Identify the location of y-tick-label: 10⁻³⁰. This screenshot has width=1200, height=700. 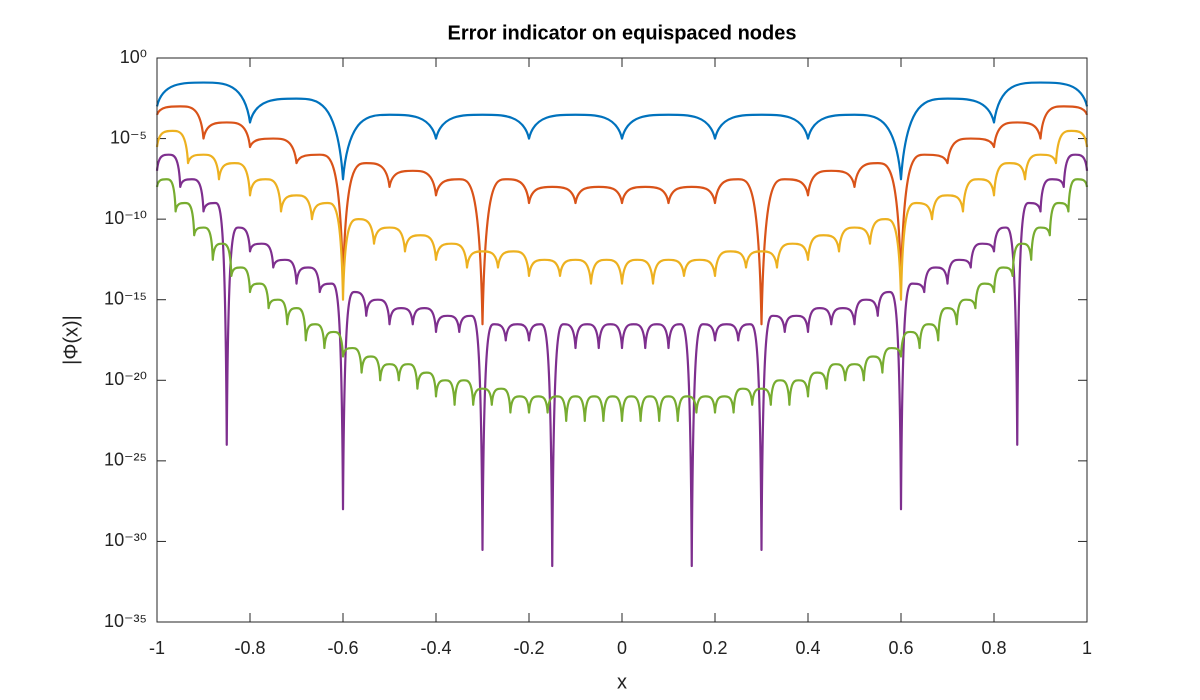
(125, 540).